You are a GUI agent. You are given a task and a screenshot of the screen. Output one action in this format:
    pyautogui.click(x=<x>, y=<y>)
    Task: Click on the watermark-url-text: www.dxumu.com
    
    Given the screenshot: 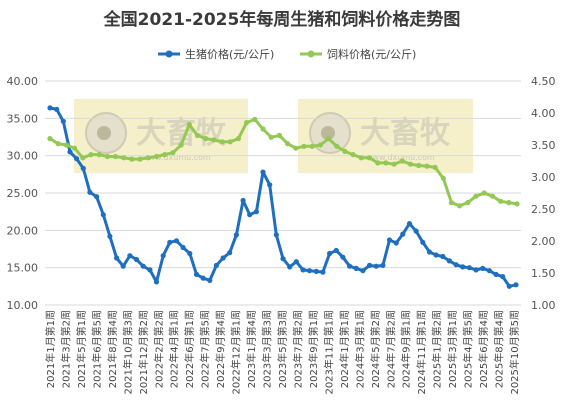 What is the action you would take?
    pyautogui.click(x=176, y=157)
    